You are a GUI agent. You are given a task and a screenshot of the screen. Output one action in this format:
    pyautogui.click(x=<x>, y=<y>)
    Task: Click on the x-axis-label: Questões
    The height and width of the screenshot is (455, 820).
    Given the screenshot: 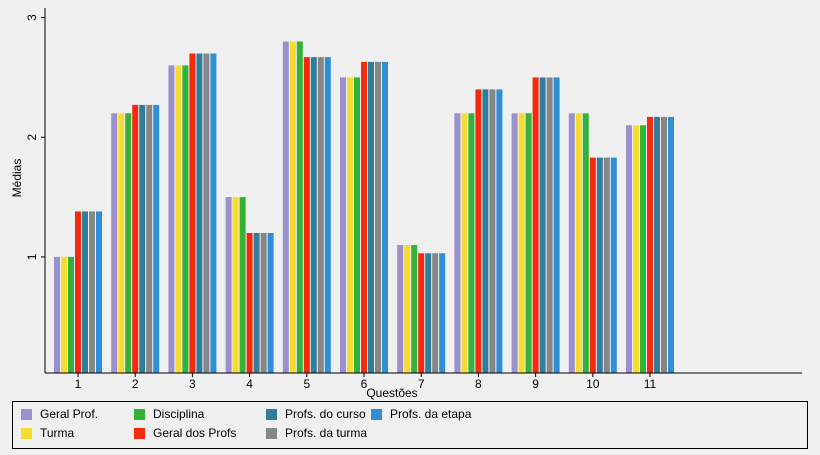 What is the action you would take?
    pyautogui.click(x=391, y=393)
    